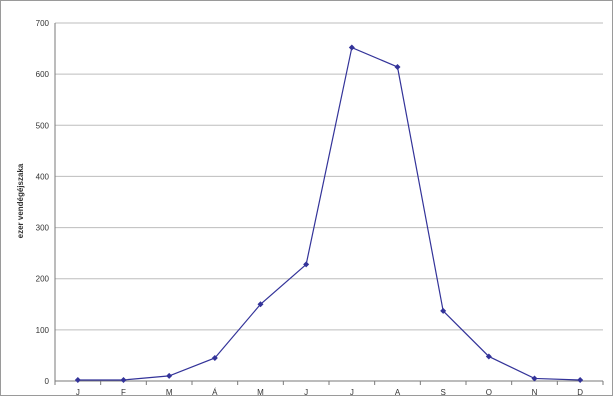  Describe the element at coordinates (43, 23) in the screenshot. I see `y-tick-label: 700` at that location.